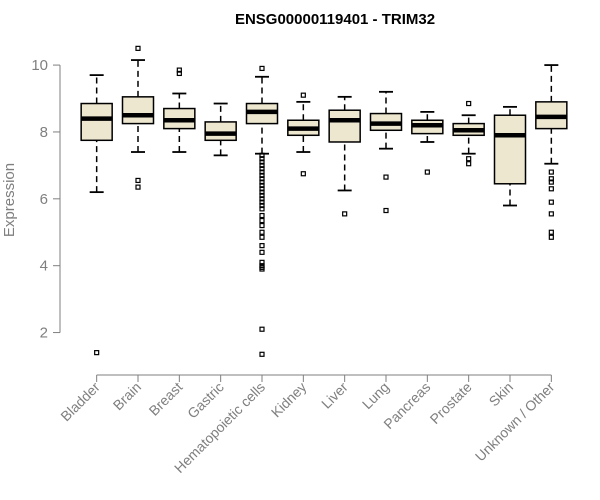 The image size is (600, 500). What do you see at coordinates (501, 394) in the screenshot?
I see `x-tick-label: Skin` at bounding box center [501, 394].